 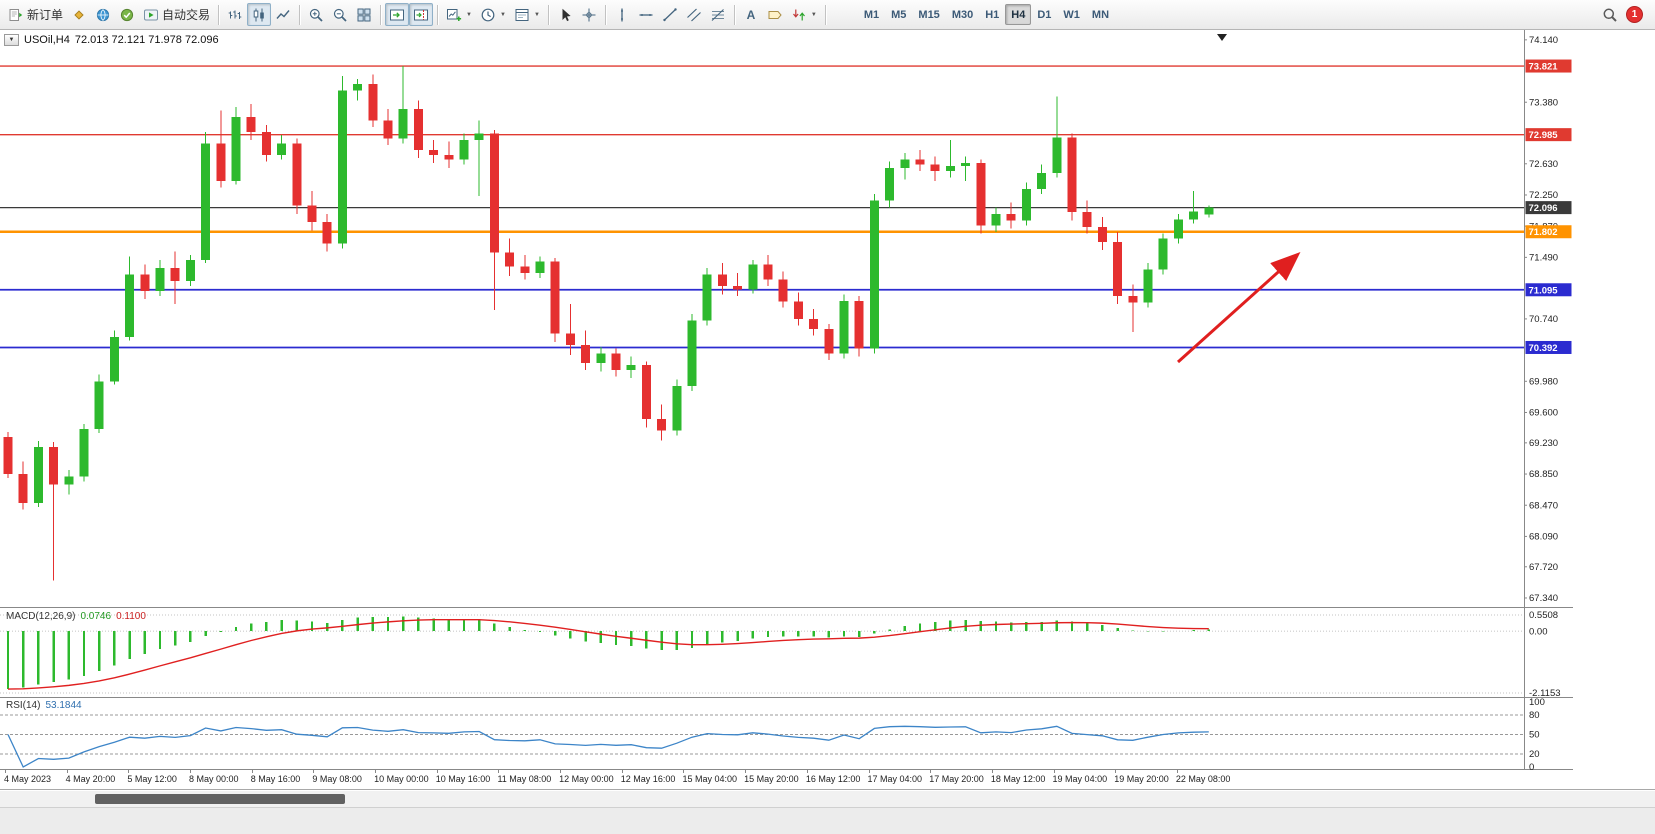 What do you see at coordinates (608, 746) in the screenshot?
I see `rsi-line` at bounding box center [608, 746].